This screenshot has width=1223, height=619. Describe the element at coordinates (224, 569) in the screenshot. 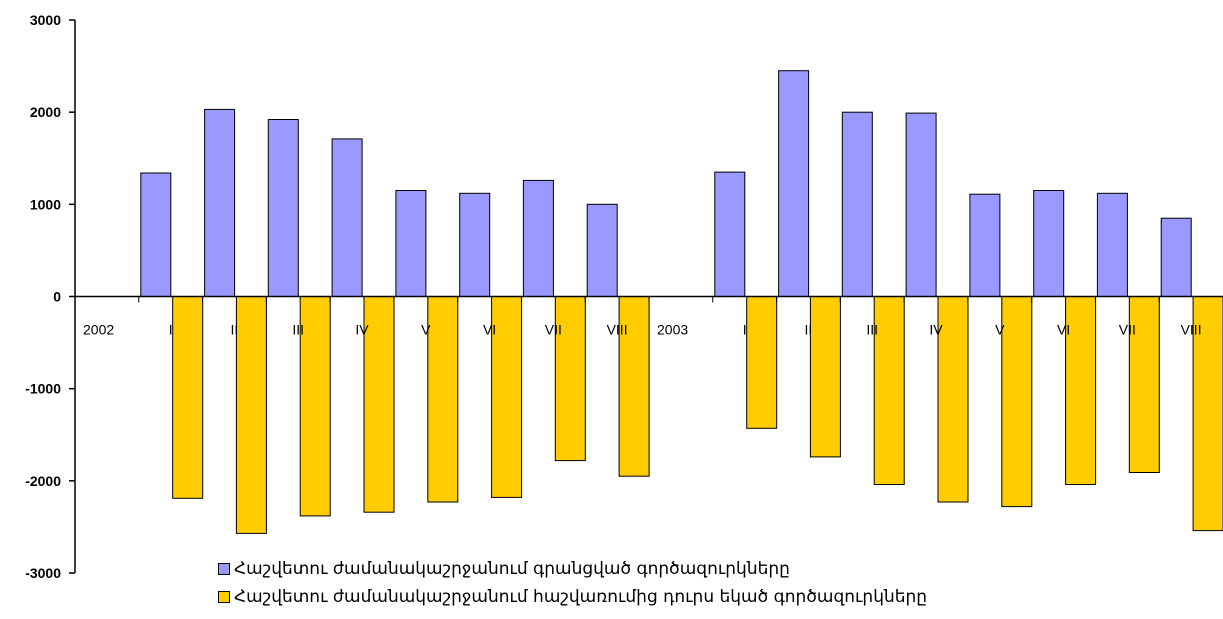

I see `legend-swatch-registered` at that location.